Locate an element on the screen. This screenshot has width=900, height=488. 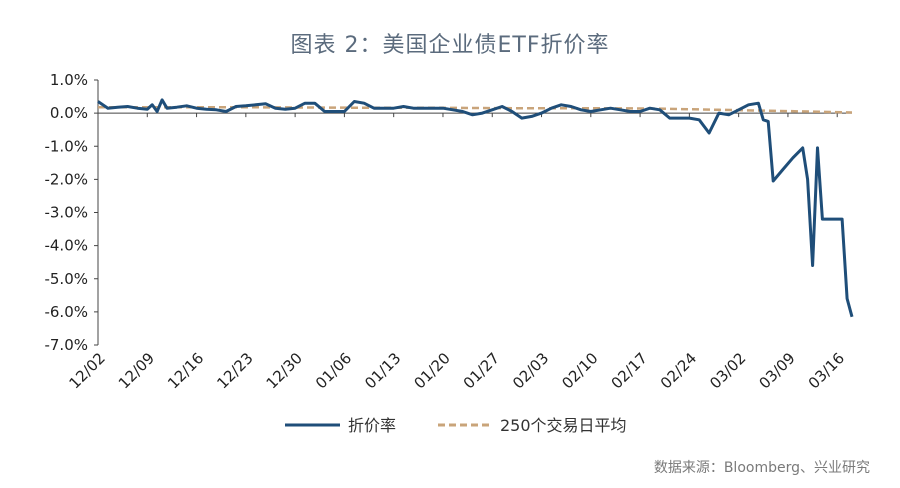
x-tick-label: 12/30 is located at coordinates (284, 370).